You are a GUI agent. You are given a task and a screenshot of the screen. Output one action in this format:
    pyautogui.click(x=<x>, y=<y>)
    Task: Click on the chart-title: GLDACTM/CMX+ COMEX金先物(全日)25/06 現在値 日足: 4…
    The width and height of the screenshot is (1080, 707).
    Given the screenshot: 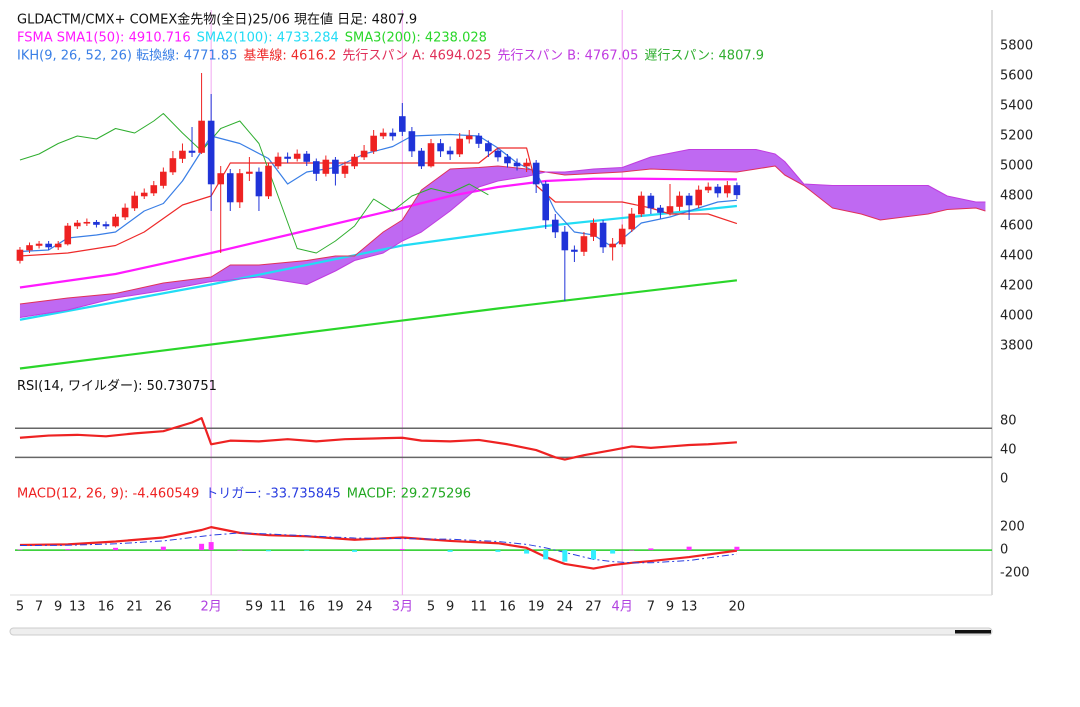 What is the action you would take?
    pyautogui.click(x=217, y=20)
    